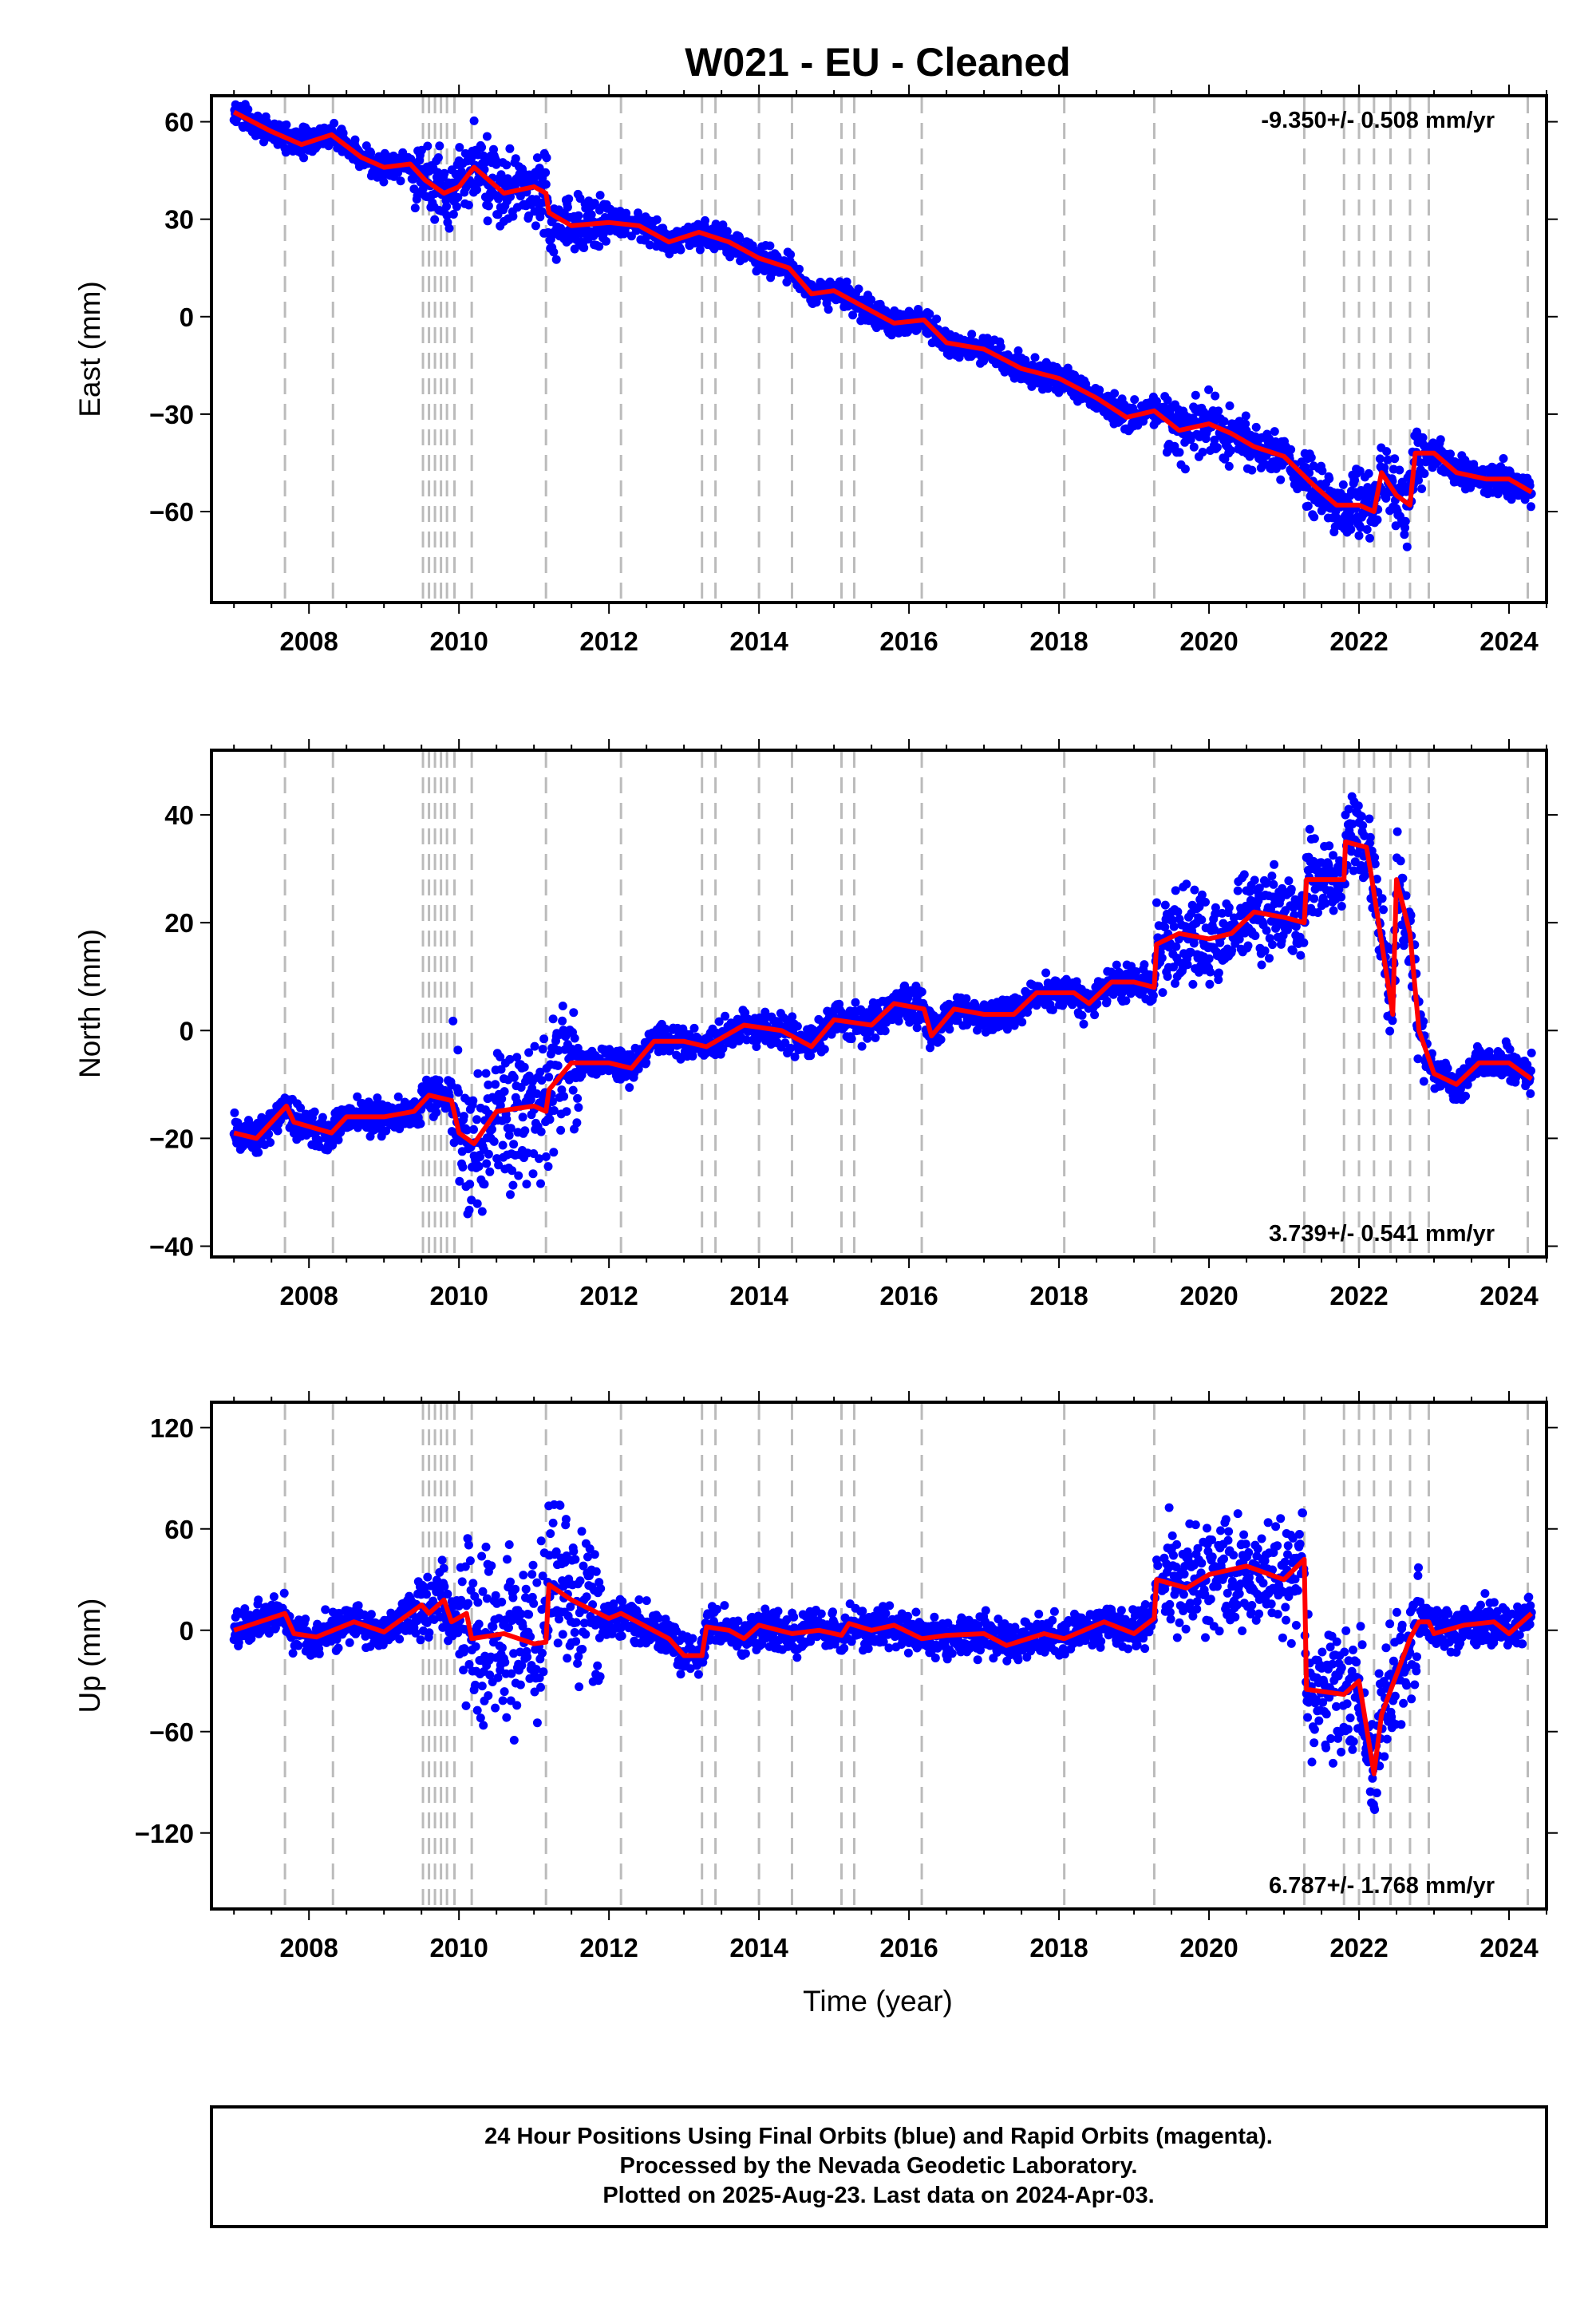  Describe the element at coordinates (308, 641) in the screenshot. I see `x-tick-label: 2008` at that location.